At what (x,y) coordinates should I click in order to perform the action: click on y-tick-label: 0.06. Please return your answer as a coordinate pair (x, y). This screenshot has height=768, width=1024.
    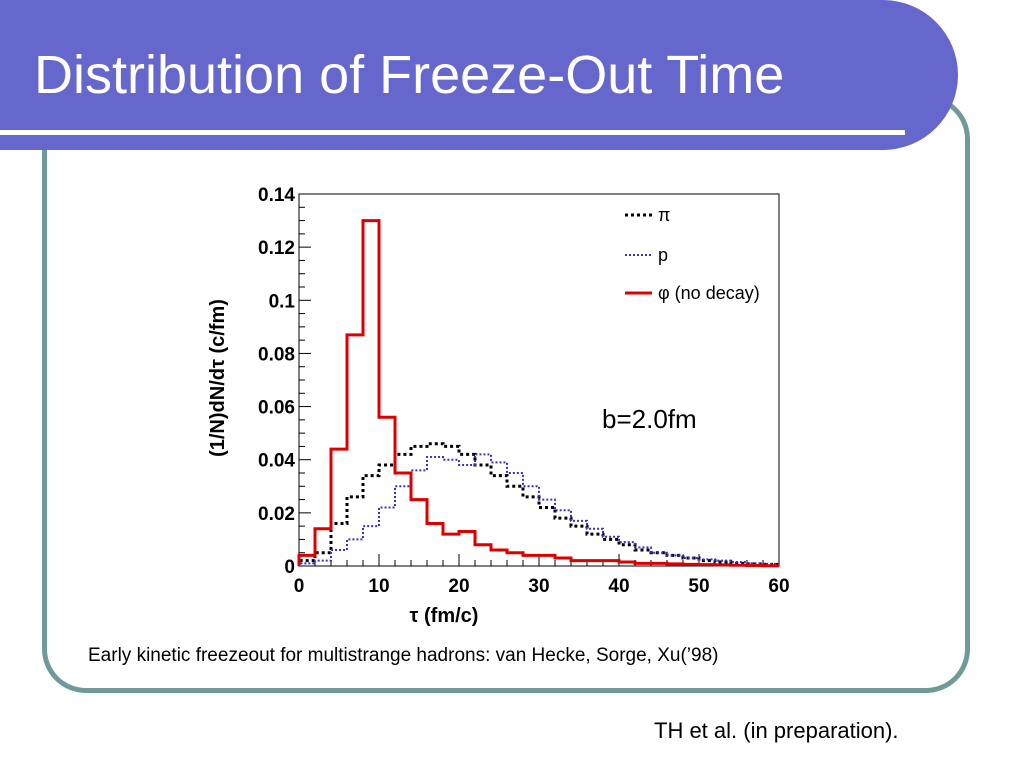
    Looking at the image, I should click on (276, 408).